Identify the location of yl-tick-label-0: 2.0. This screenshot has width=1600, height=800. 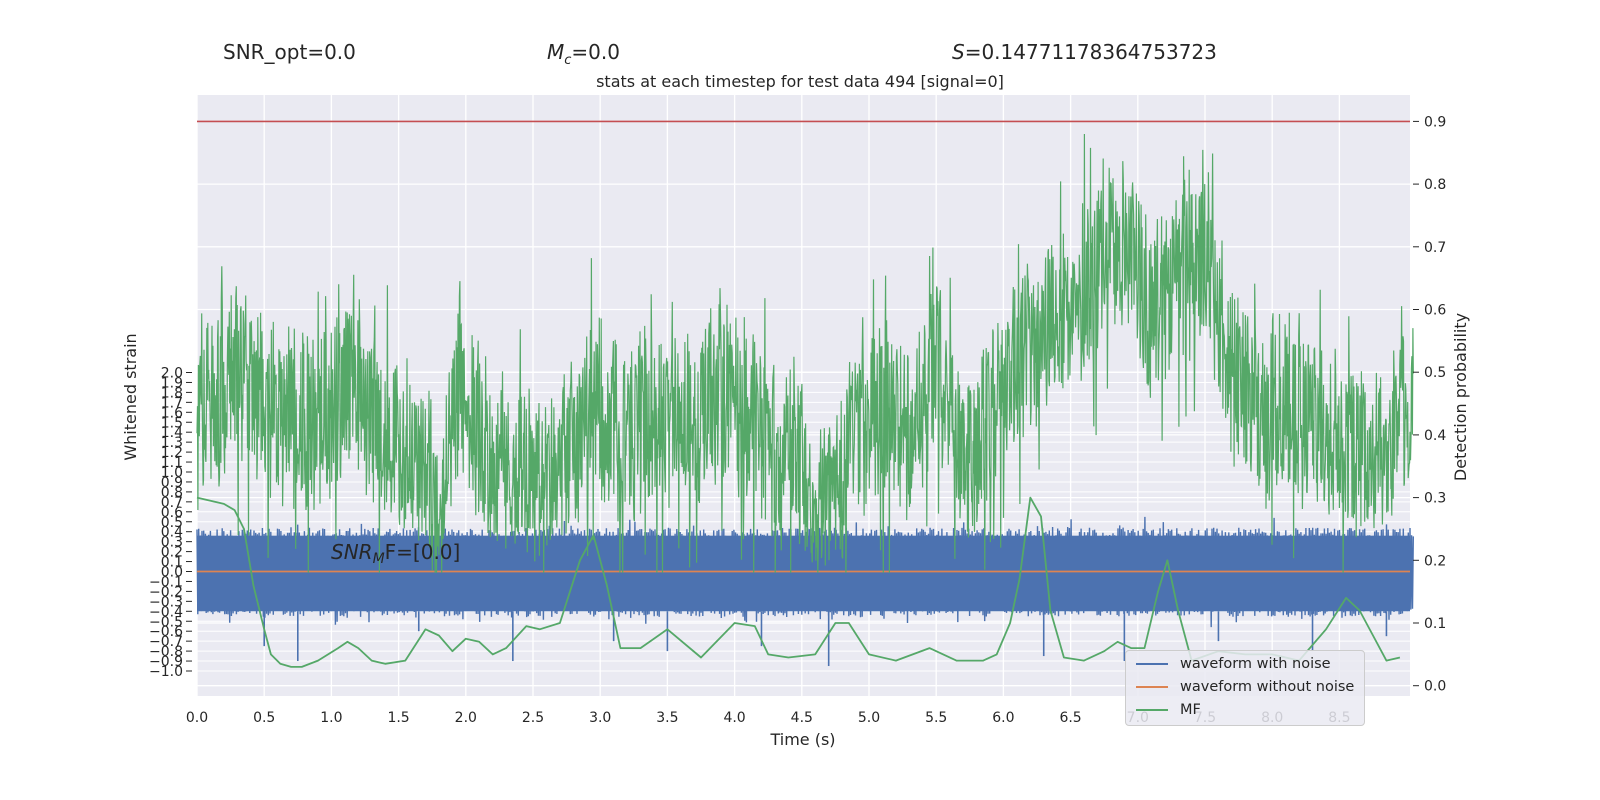
(172, 374).